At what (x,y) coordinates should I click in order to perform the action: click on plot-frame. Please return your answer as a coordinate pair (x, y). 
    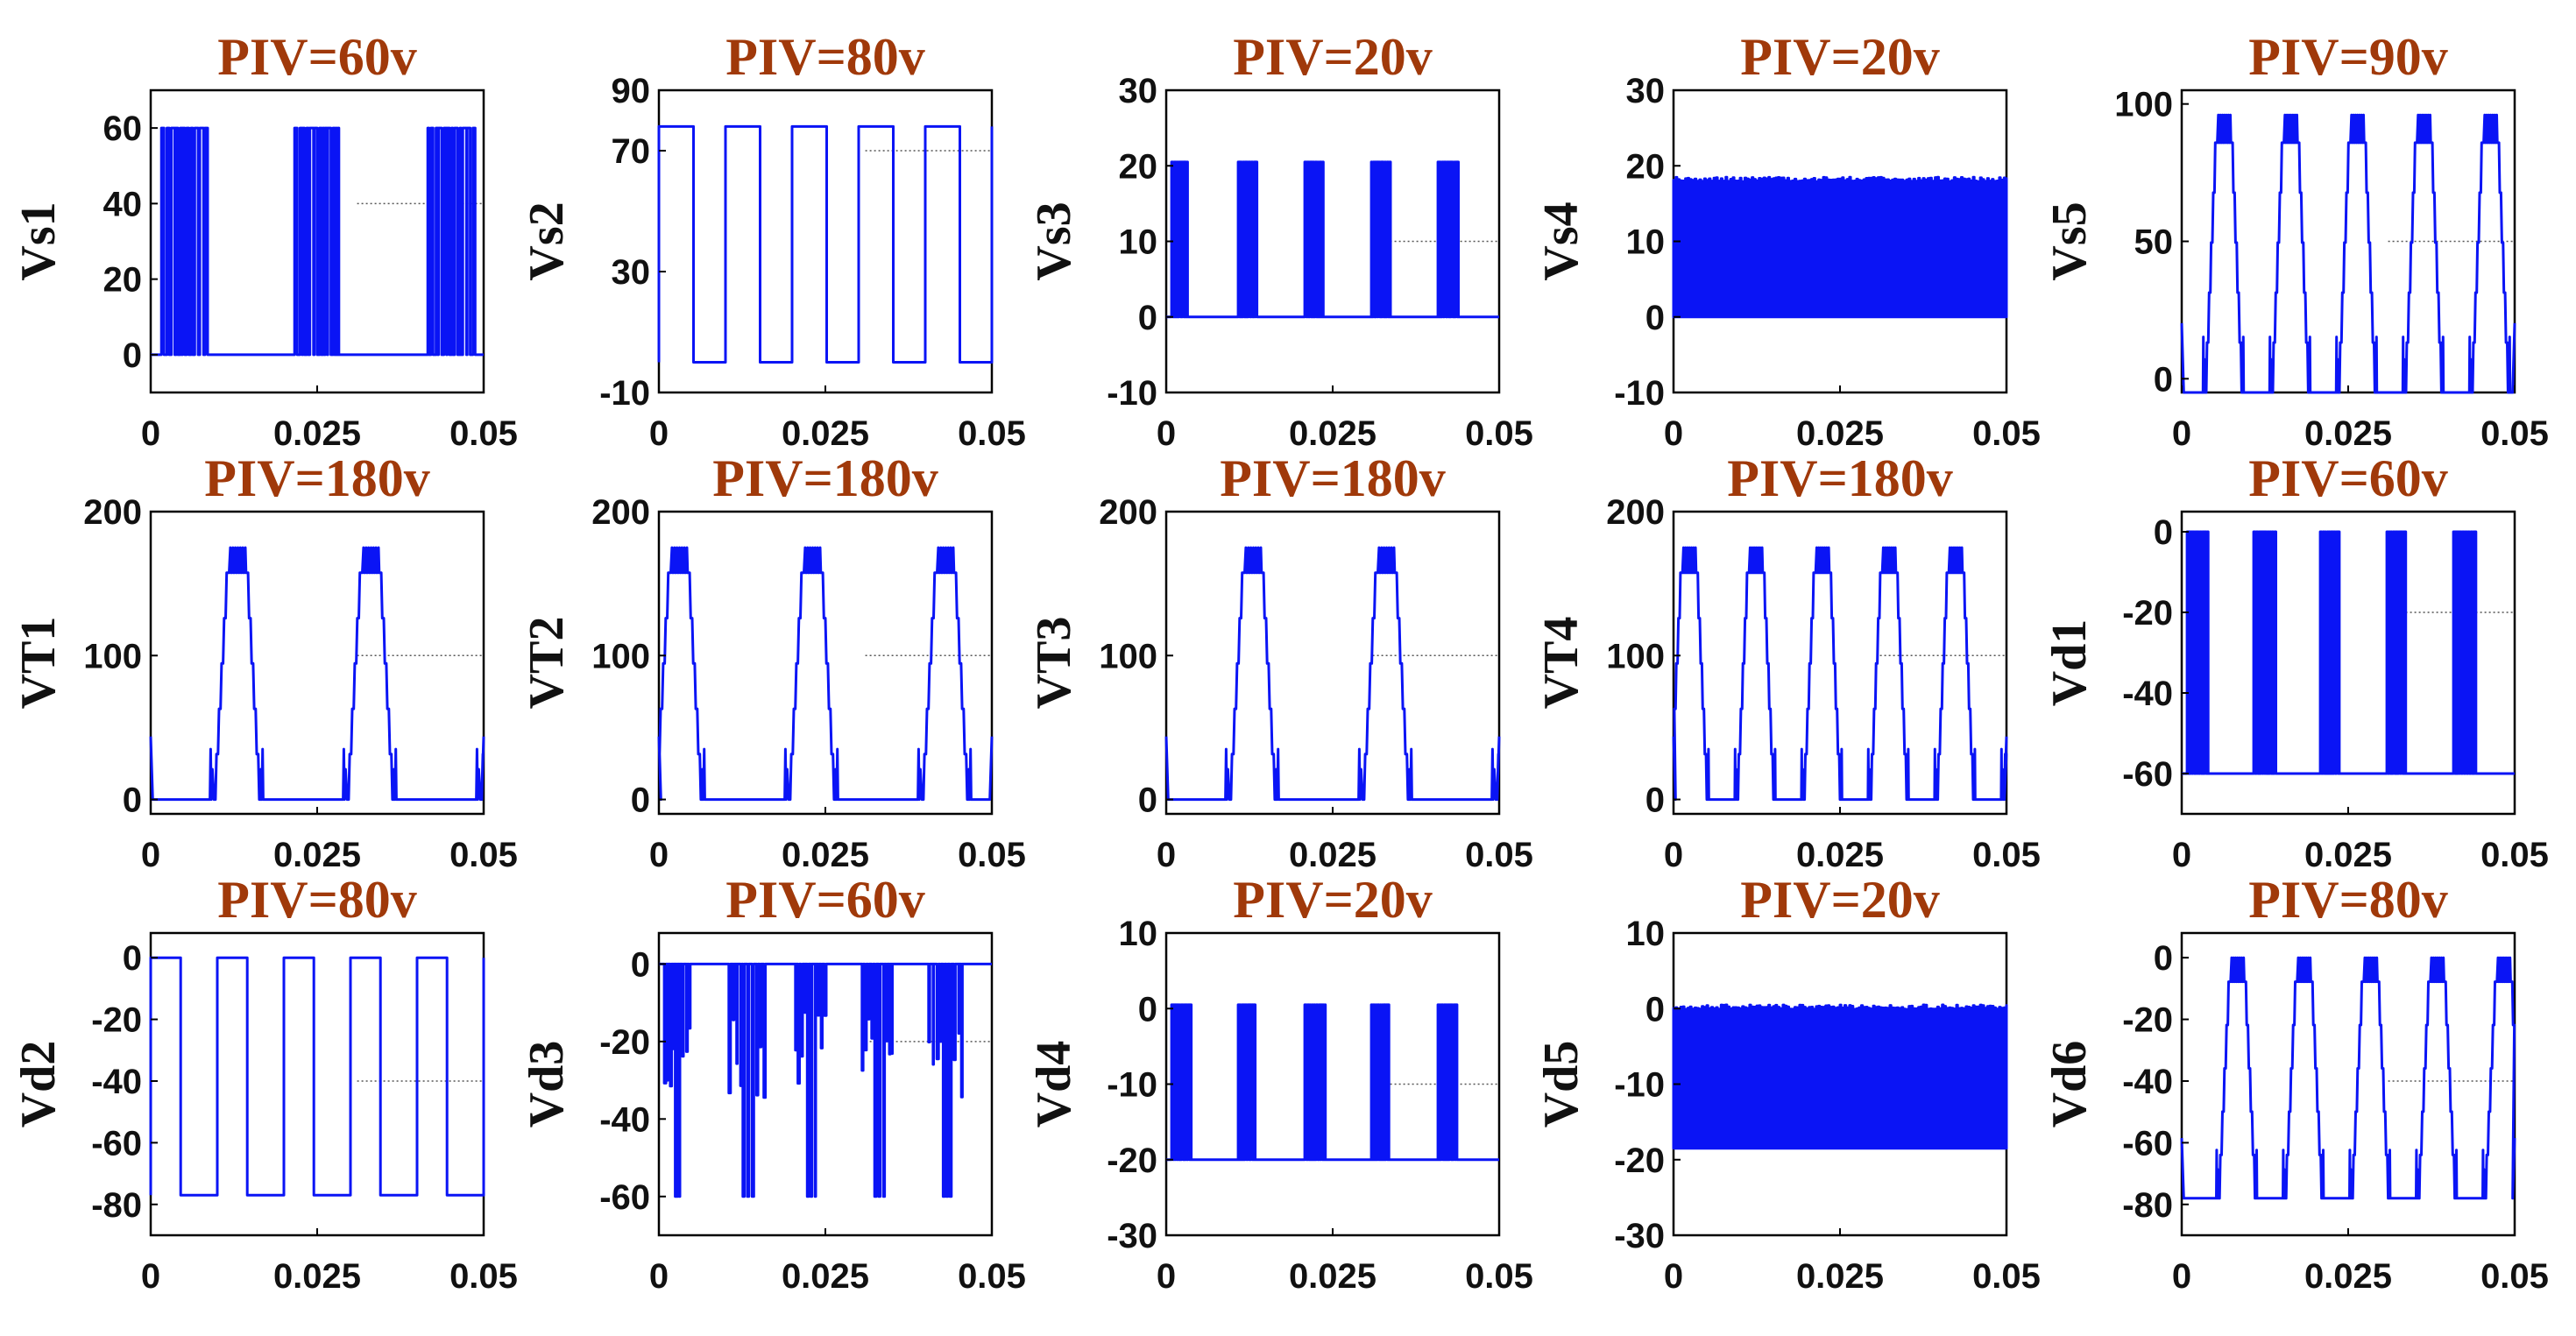
    Looking at the image, I should click on (317, 1084).